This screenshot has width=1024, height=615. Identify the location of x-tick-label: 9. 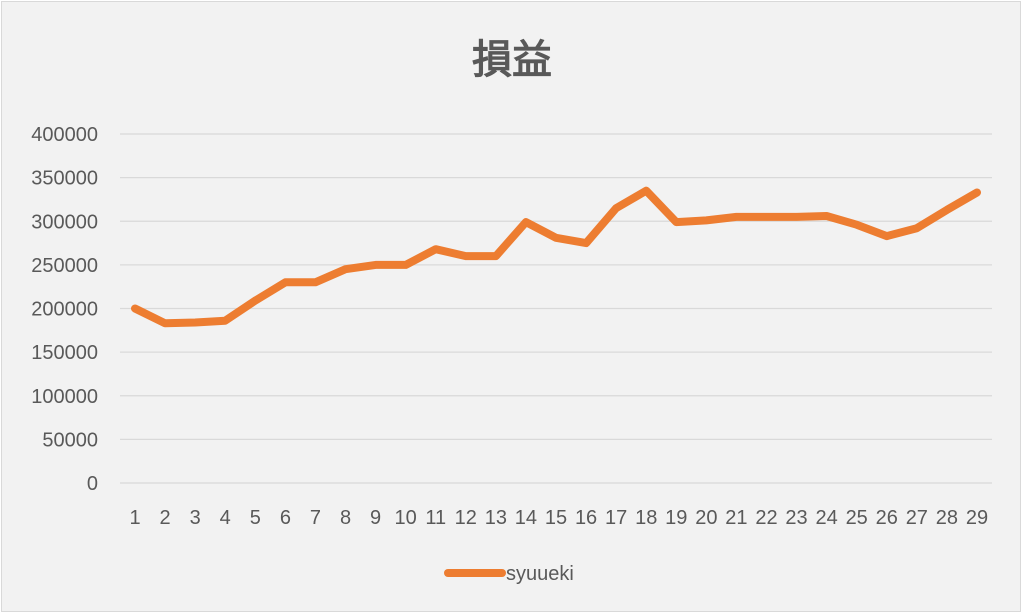
(375, 518).